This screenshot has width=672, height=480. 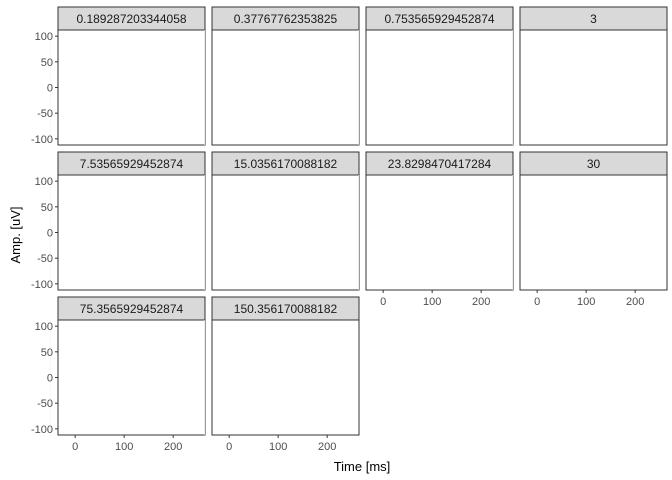 I want to click on facet-strip-label: 0.37767762353825, so click(x=286, y=19).